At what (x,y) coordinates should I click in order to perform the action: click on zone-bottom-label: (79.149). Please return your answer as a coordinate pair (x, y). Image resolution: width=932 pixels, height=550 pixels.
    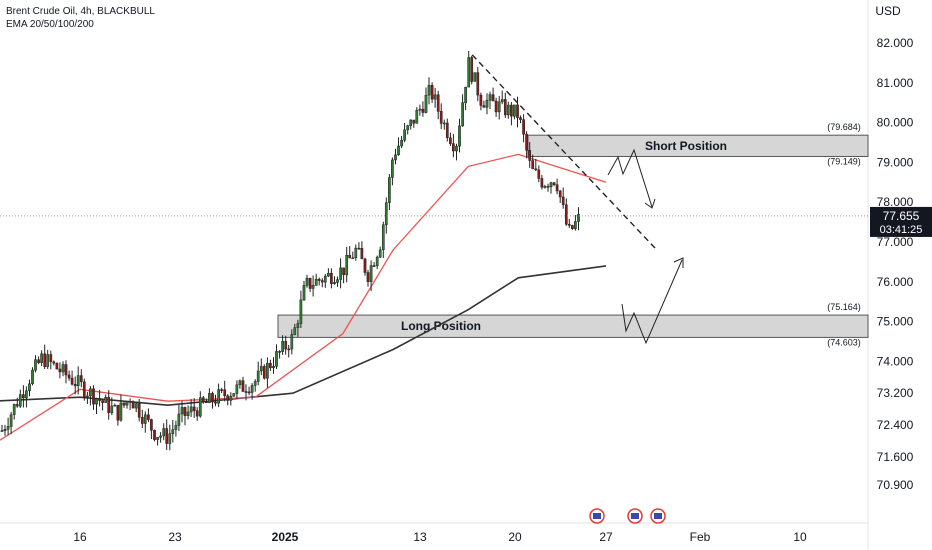
    Looking at the image, I should click on (844, 161).